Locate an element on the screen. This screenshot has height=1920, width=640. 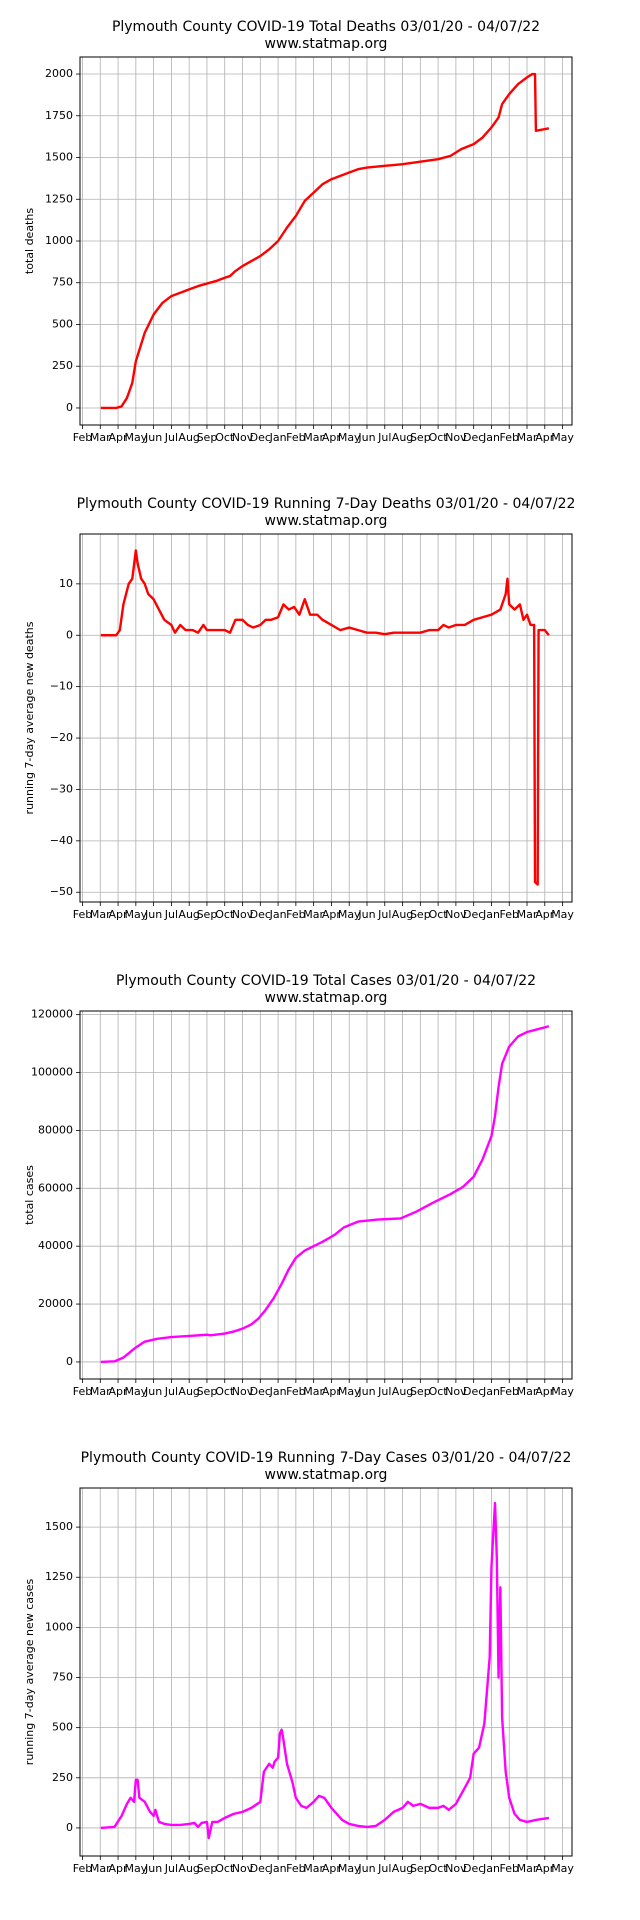
y-axis-label: total cases is located at coordinates (29, 1195).